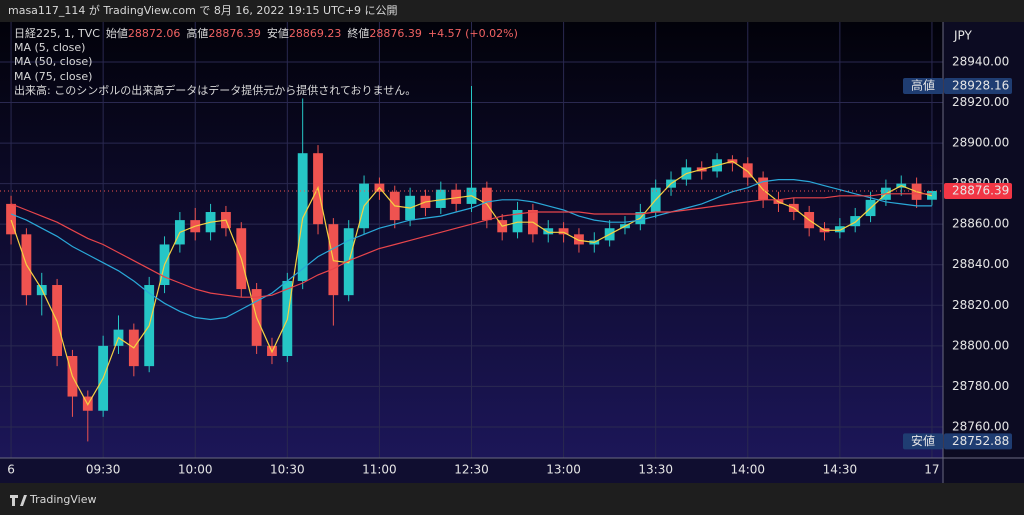 This screenshot has width=1024, height=515. Describe the element at coordinates (980, 345) in the screenshot. I see `y-tick-label: 28800.00` at that location.